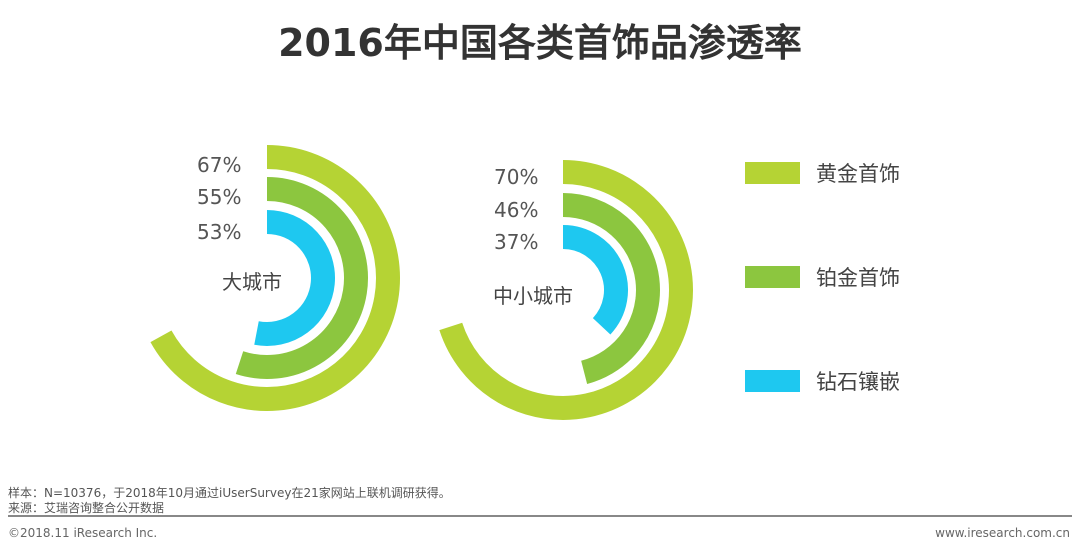  What do you see at coordinates (219, 197) in the screenshot?
I see `data-label: 55%` at bounding box center [219, 197].